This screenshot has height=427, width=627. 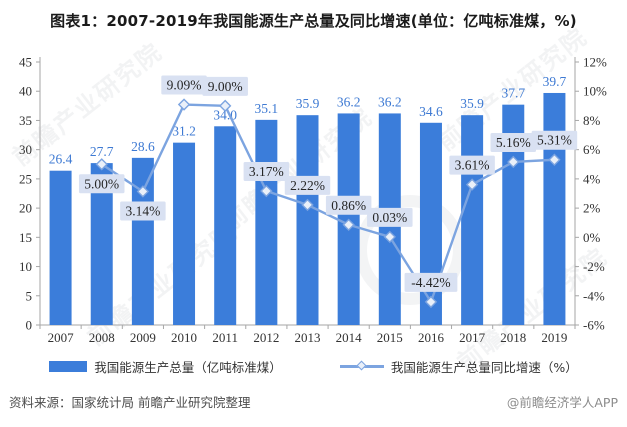 What do you see at coordinates (349, 337) in the screenshot?
I see `x-axis-label: 2014` at bounding box center [349, 337].